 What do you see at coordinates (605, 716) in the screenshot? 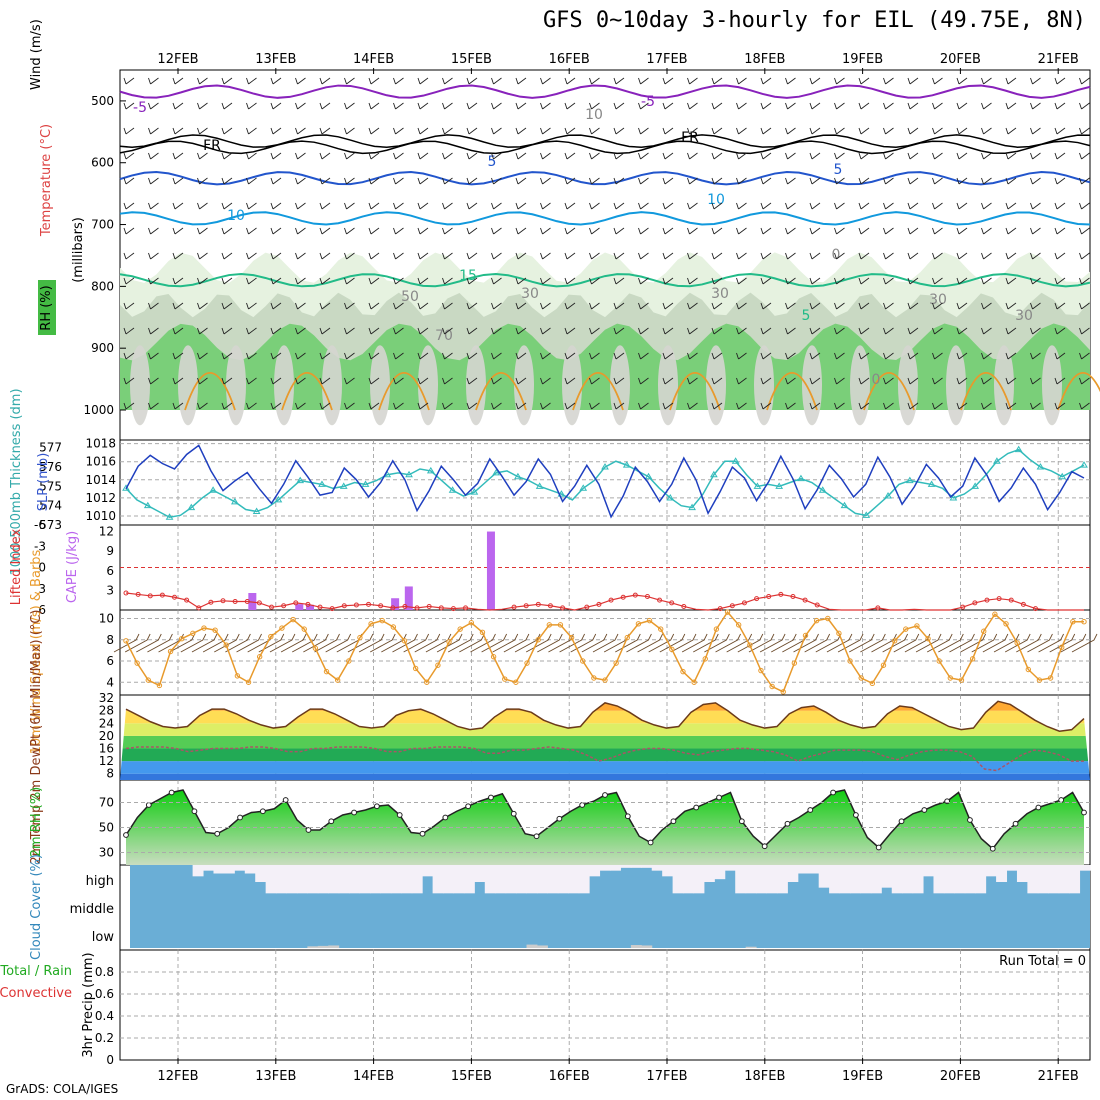
I see `temp-line` at bounding box center [605, 716].